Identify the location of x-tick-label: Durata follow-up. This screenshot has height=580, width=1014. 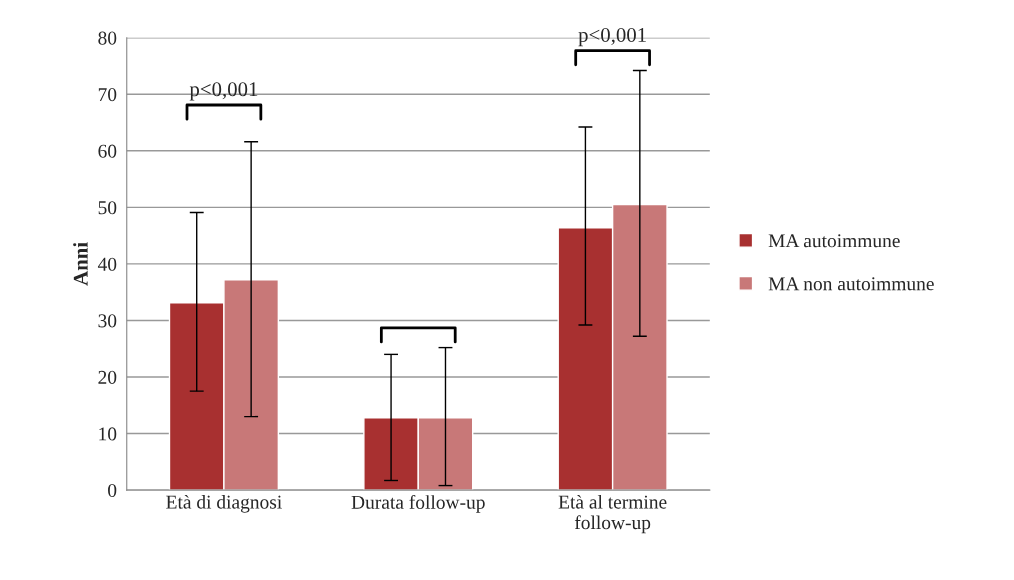
(418, 503).